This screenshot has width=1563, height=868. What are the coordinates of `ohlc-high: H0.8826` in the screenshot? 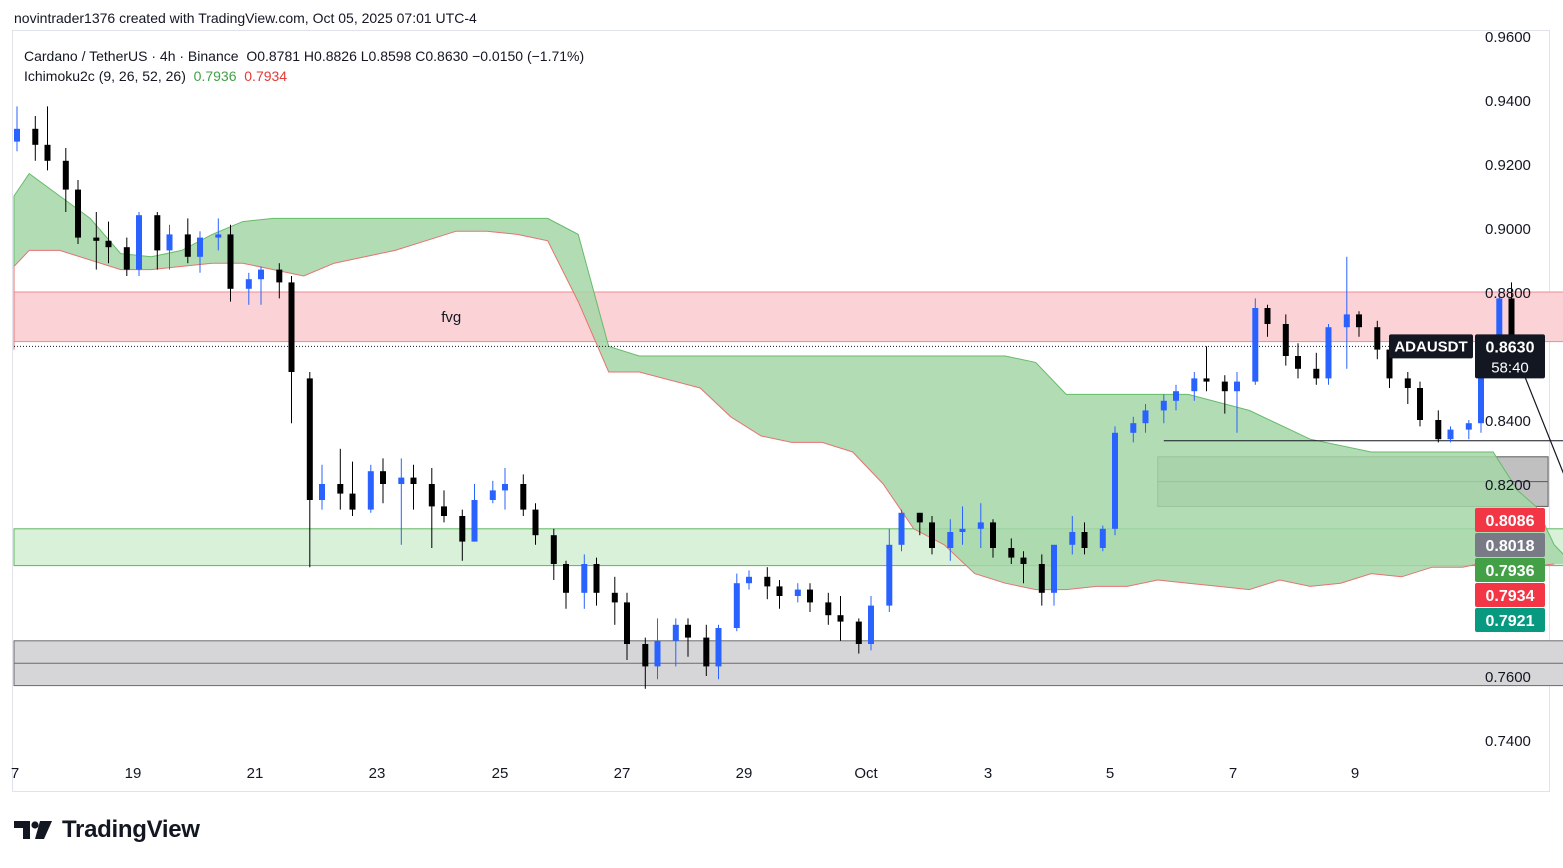 It's located at (330, 56).